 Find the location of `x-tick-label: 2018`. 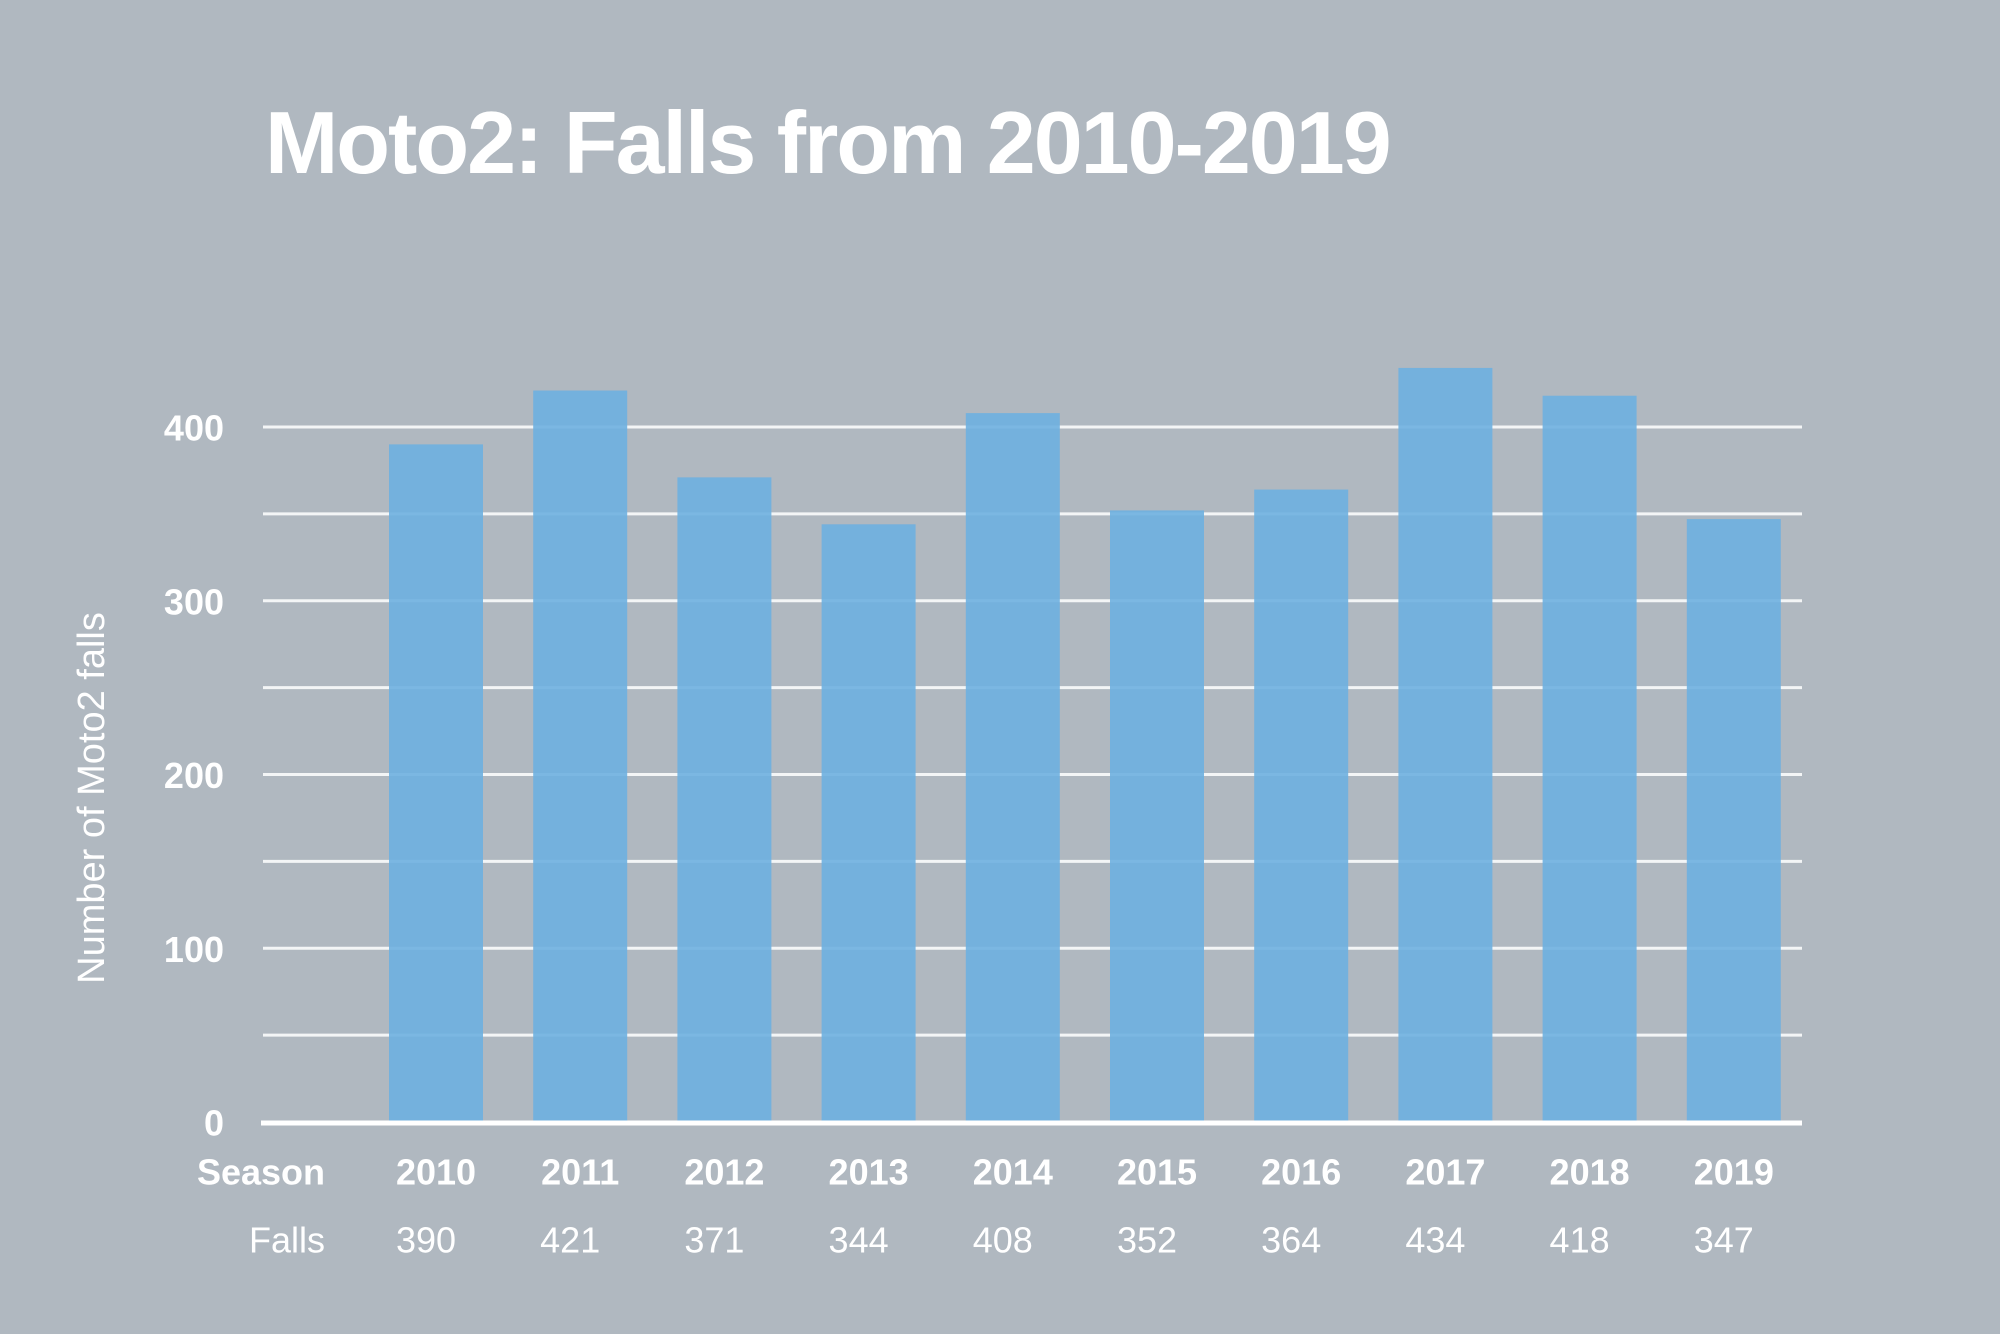

x-tick-label: 2018 is located at coordinates (1590, 1172).